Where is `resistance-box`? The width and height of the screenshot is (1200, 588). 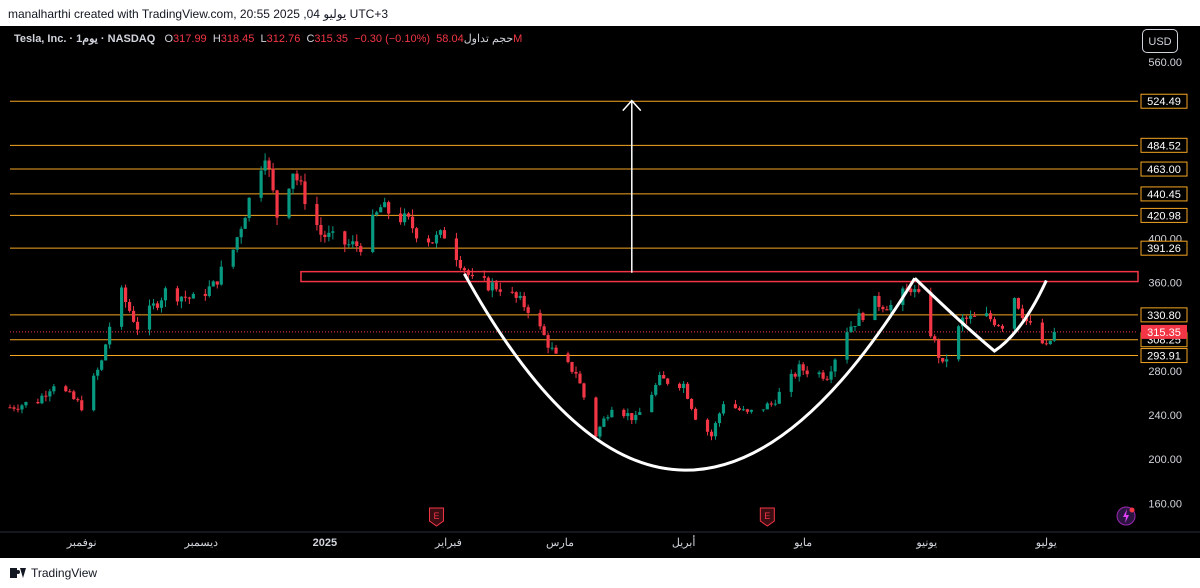
resistance-box is located at coordinates (719, 276).